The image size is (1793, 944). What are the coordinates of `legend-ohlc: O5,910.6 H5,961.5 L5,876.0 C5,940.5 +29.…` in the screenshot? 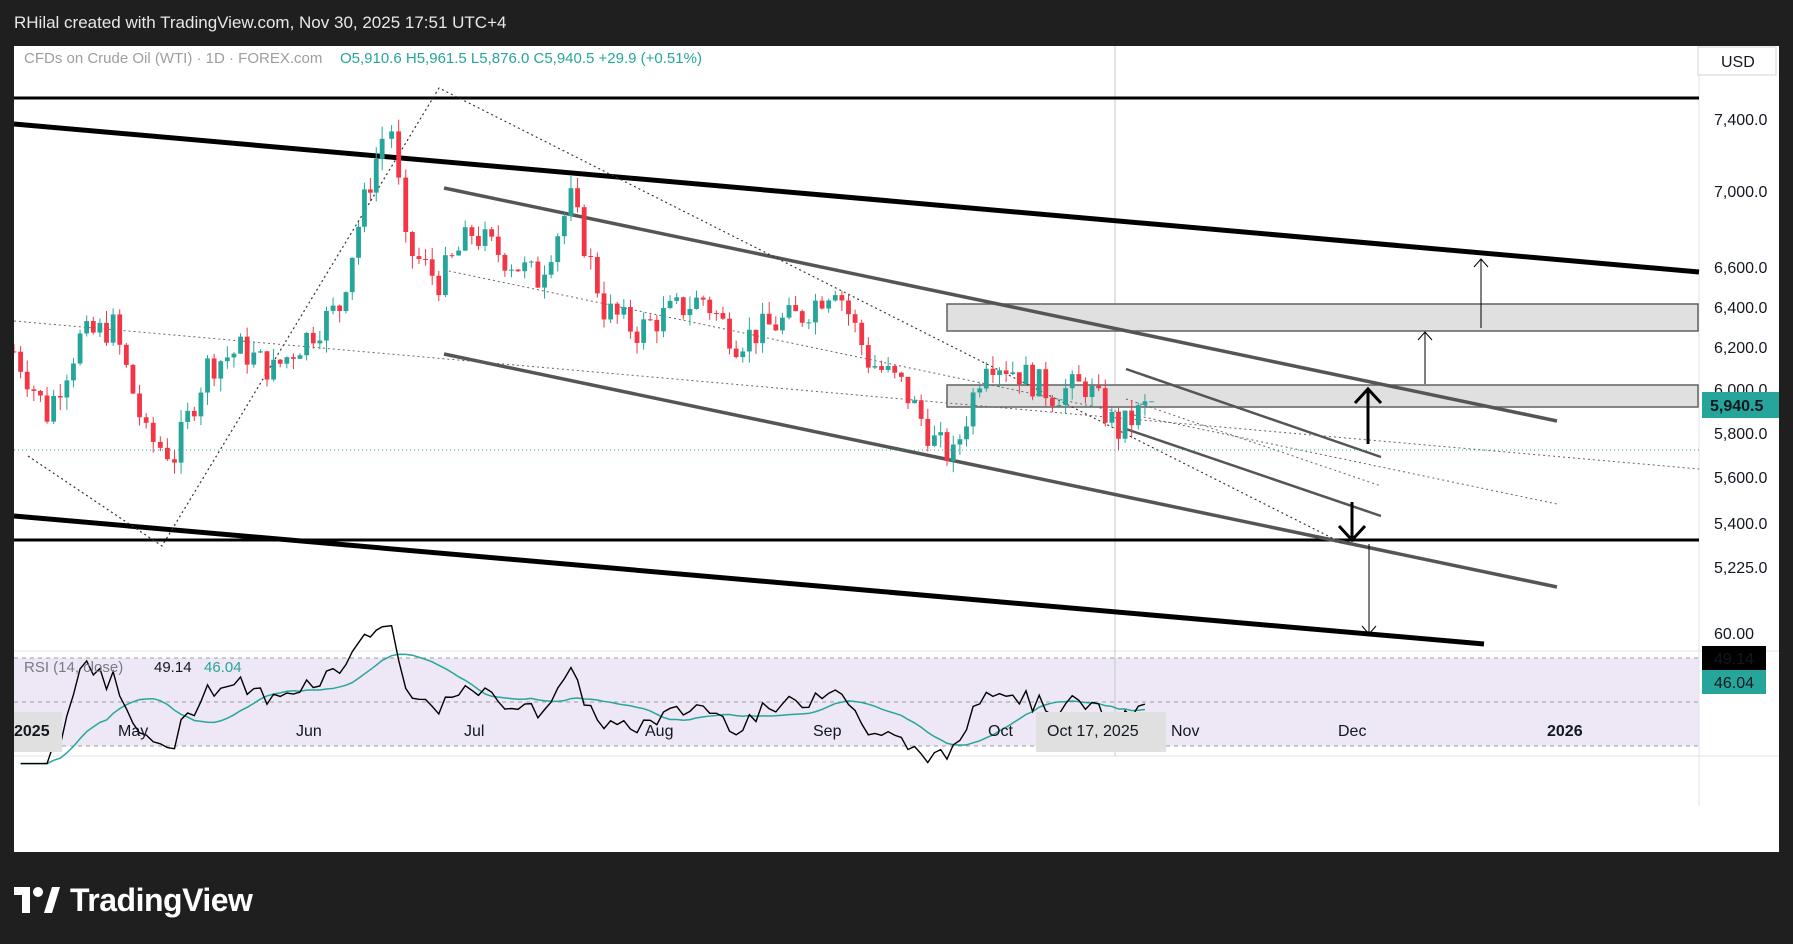 It's located at (521, 58).